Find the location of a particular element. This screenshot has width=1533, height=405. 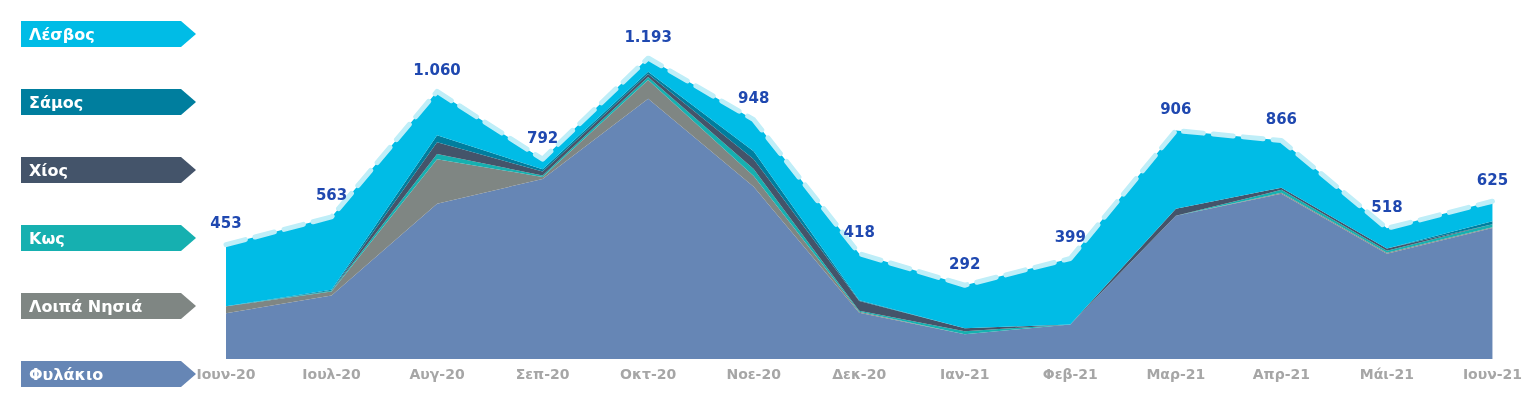

x-tick-label: Μαρ-21 is located at coordinates (1176, 374).